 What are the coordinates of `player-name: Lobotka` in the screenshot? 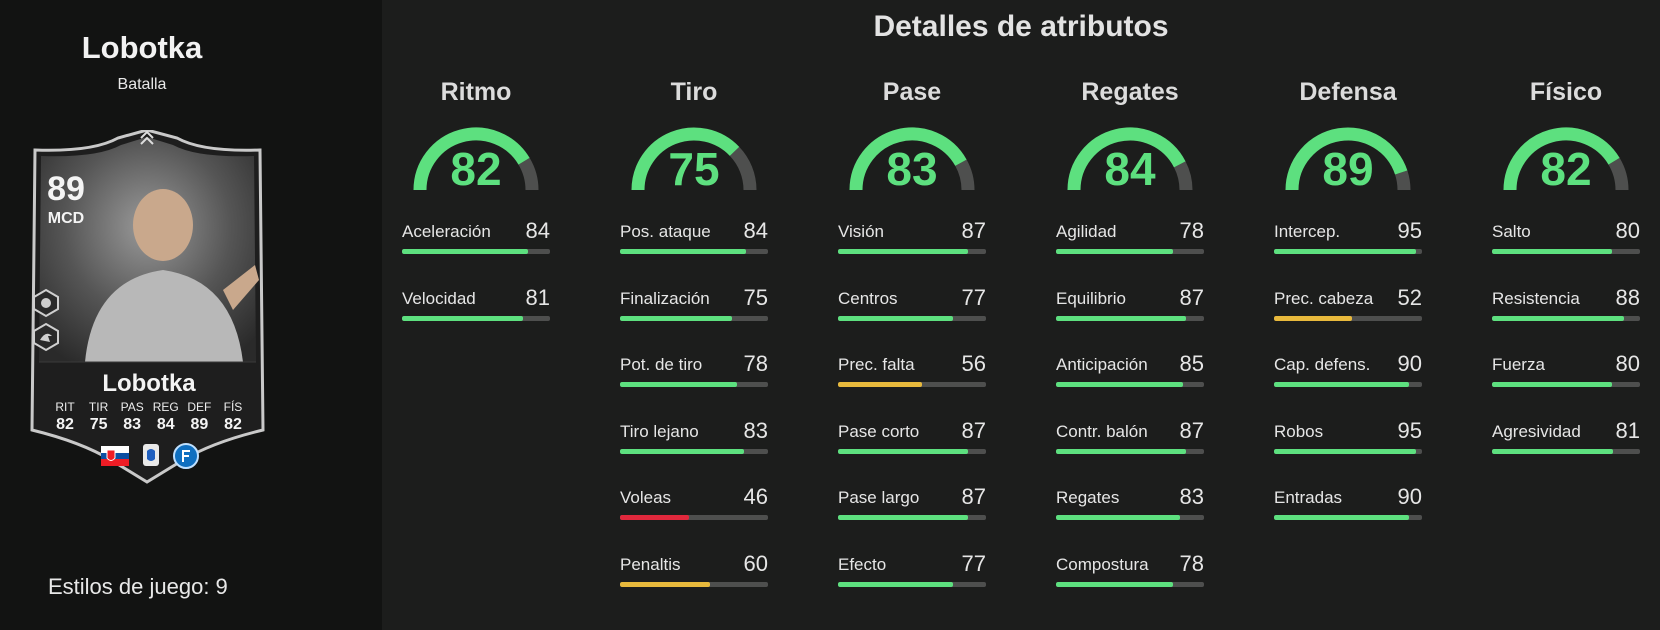 It's located at (142, 47).